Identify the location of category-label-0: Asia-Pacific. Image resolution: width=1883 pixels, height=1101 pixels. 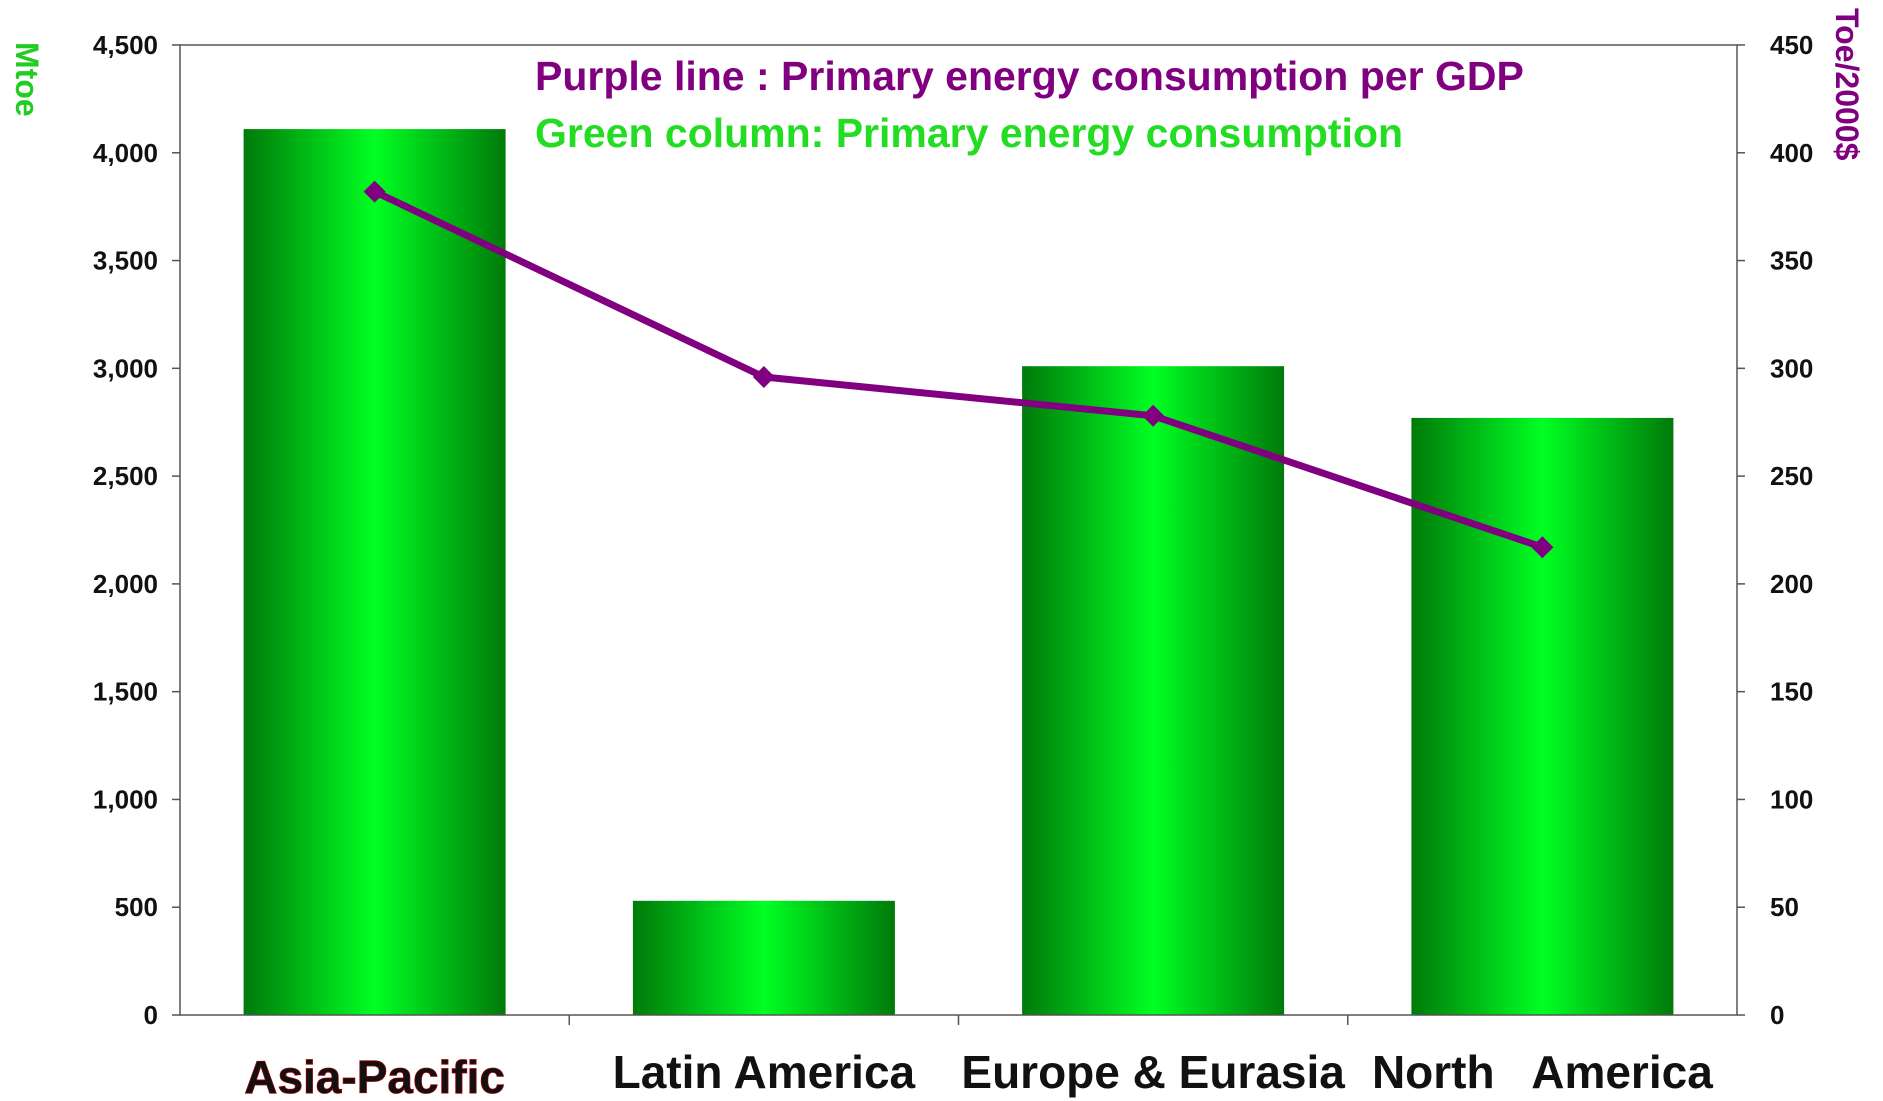
(374, 1076).